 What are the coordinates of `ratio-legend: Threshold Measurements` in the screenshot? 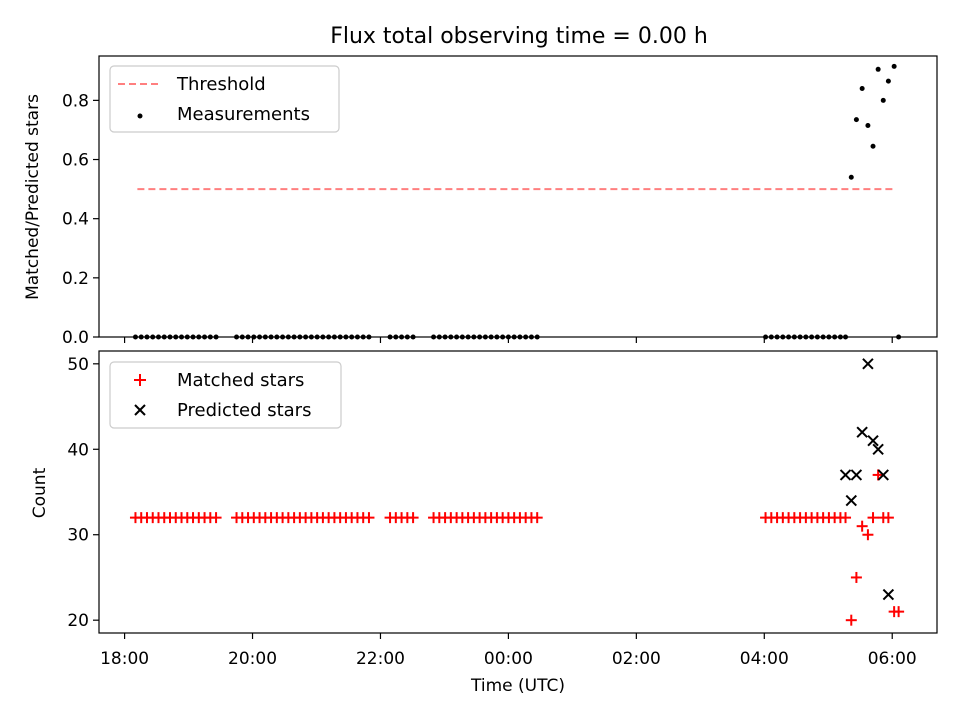 It's located at (224, 99).